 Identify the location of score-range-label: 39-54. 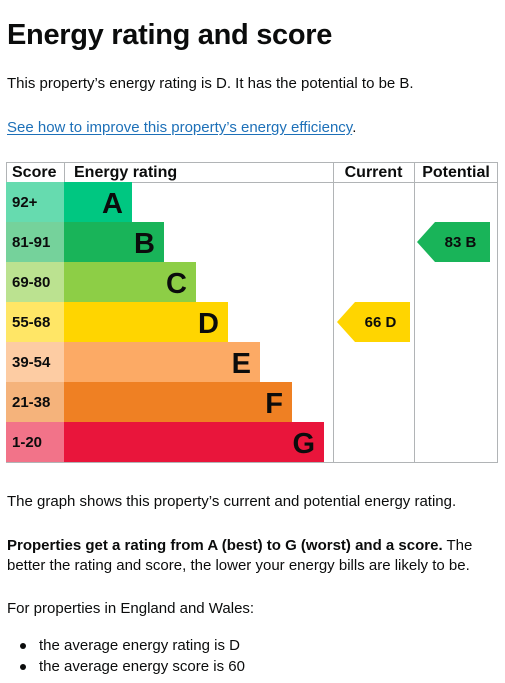
(31, 362).